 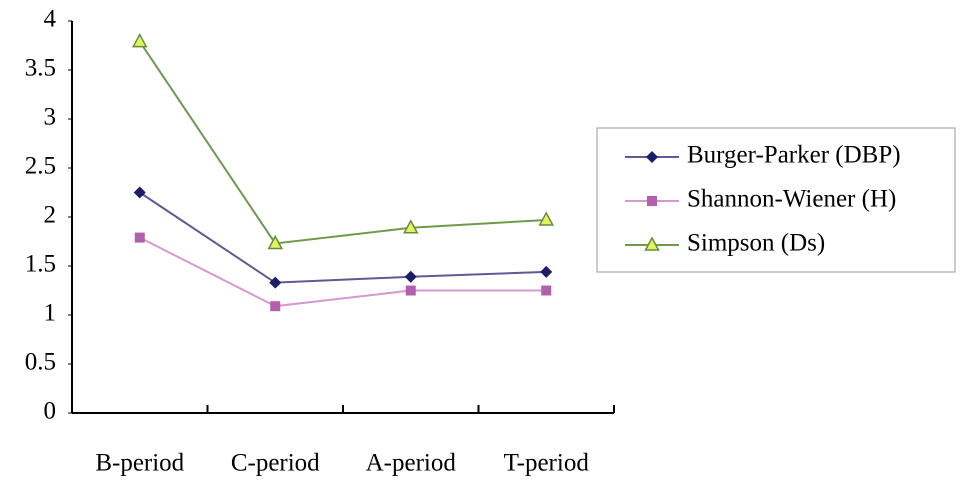 What do you see at coordinates (547, 463) in the screenshot?
I see `x-tick-label: T-period` at bounding box center [547, 463].